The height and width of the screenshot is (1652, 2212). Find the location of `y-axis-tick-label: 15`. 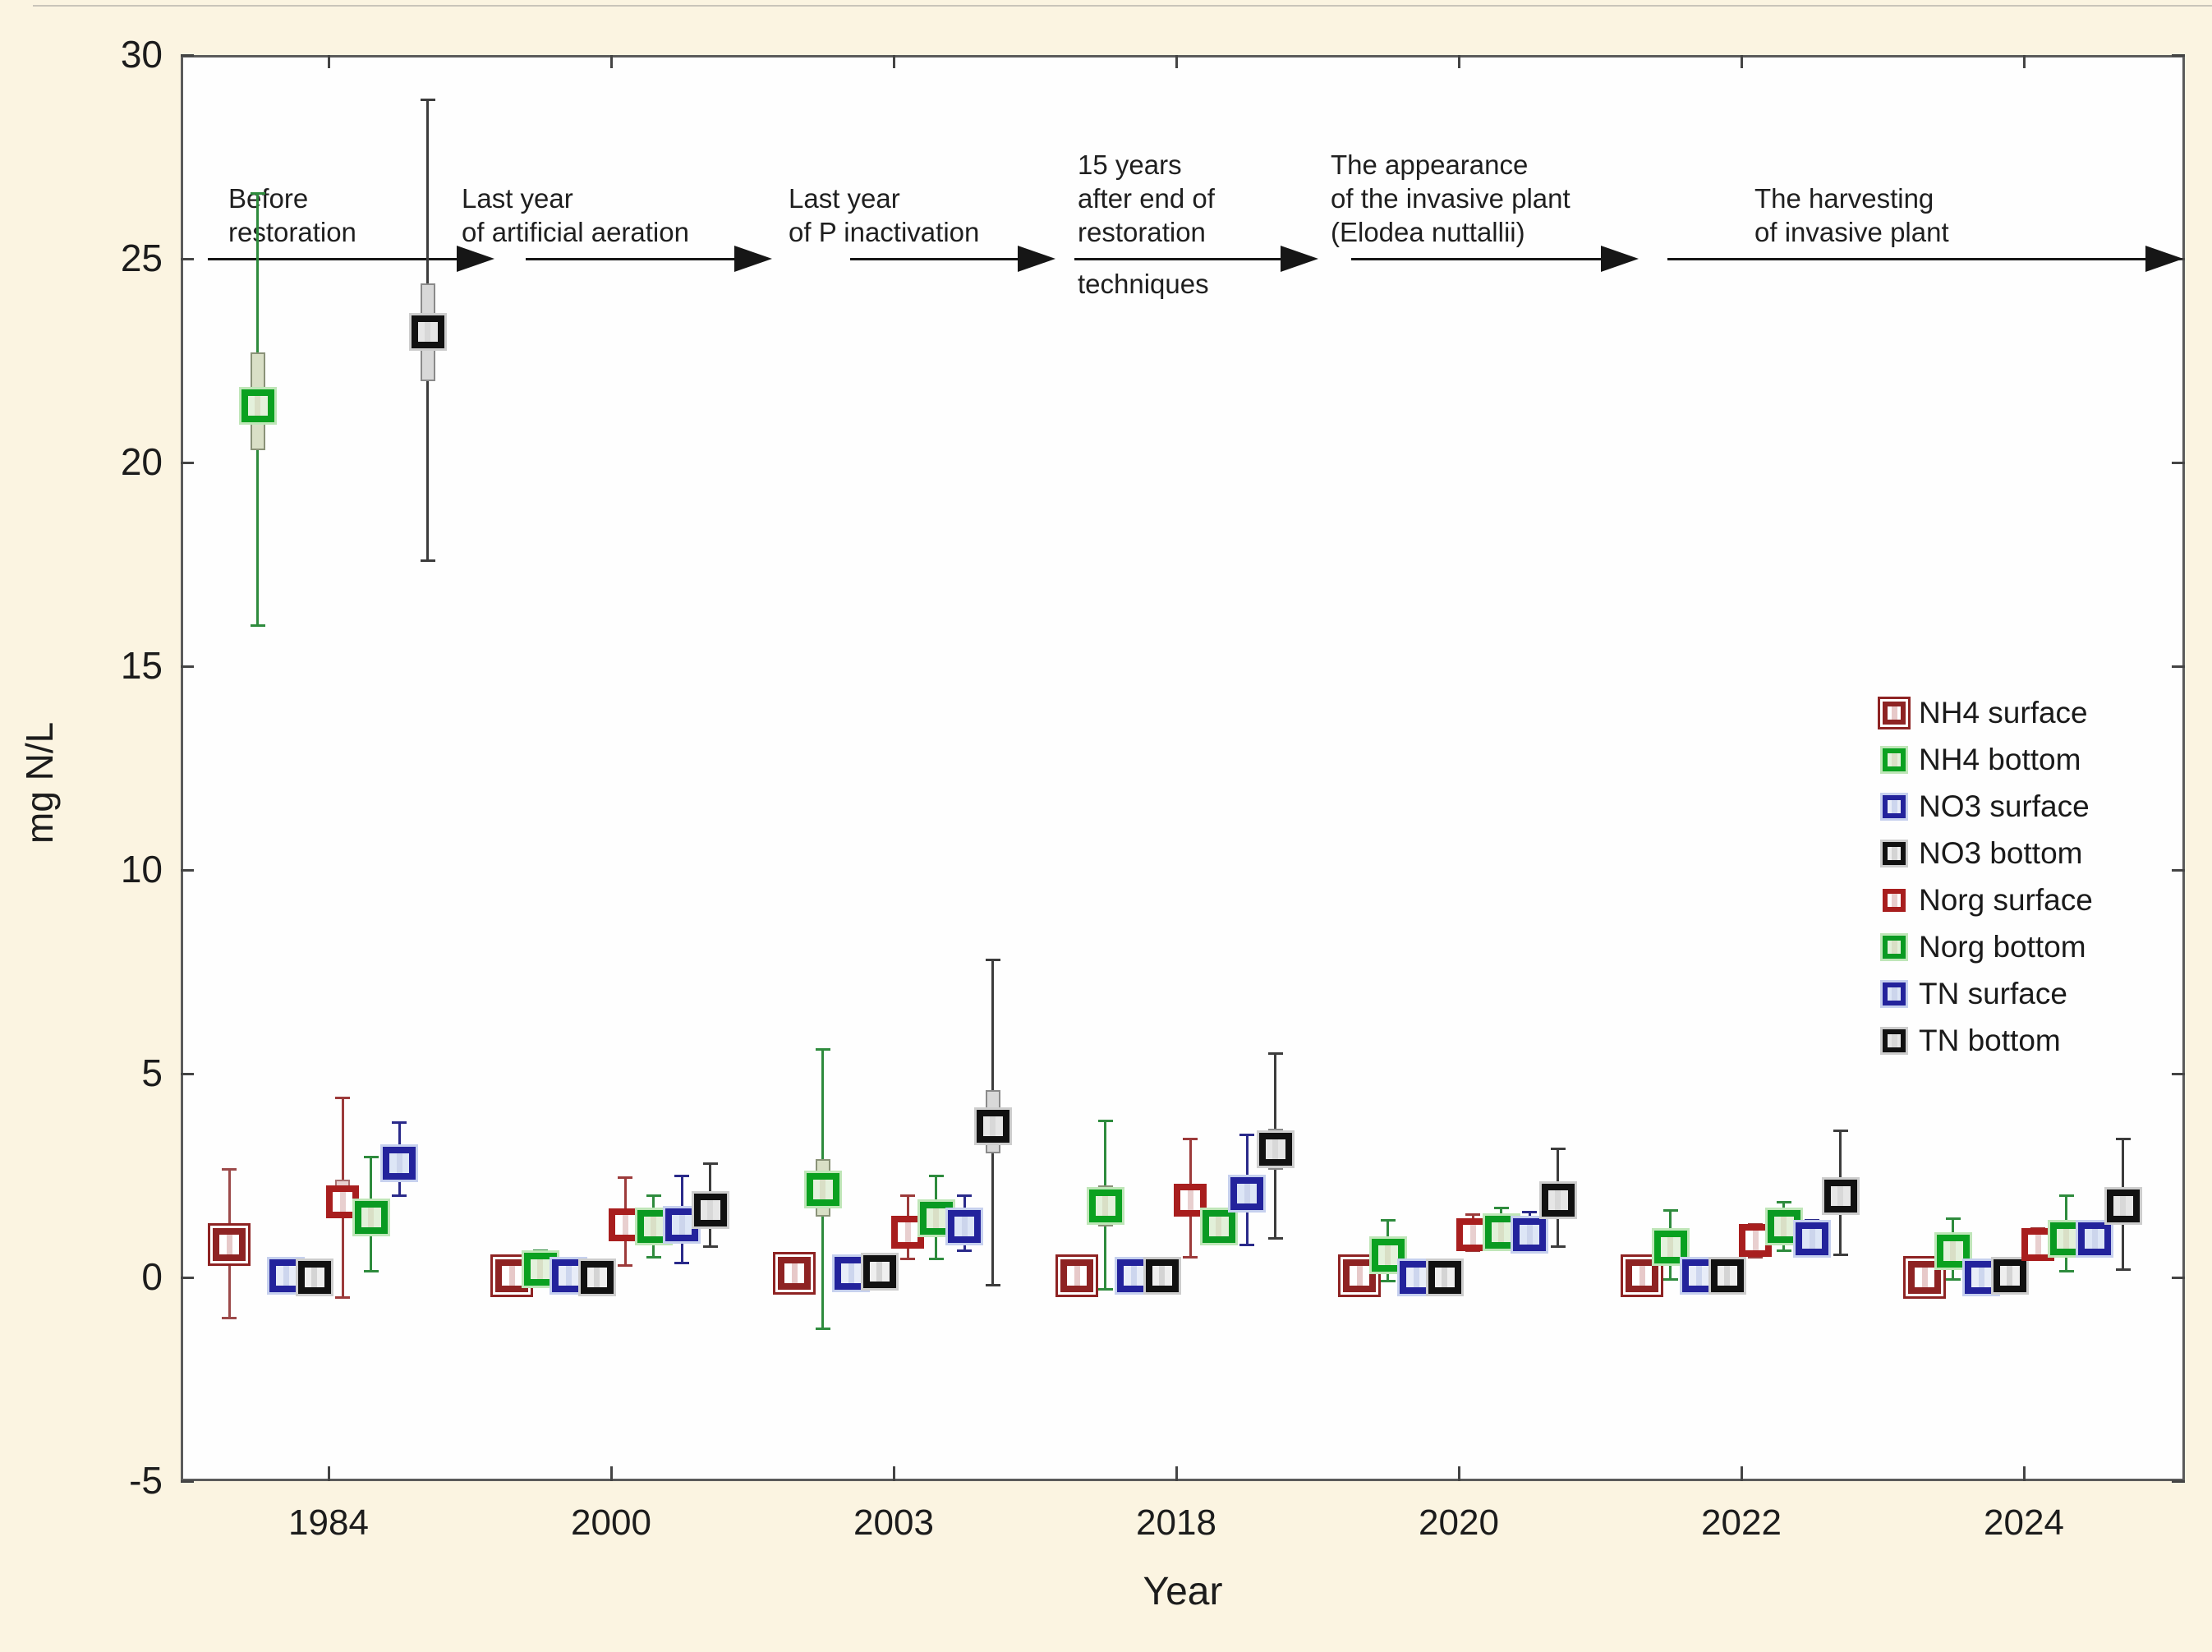

y-axis-tick-label: 15 is located at coordinates (141, 665).